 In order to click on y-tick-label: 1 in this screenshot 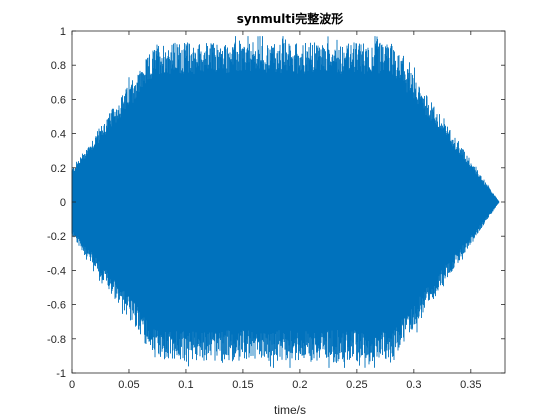, I will do `click(63, 32)`.